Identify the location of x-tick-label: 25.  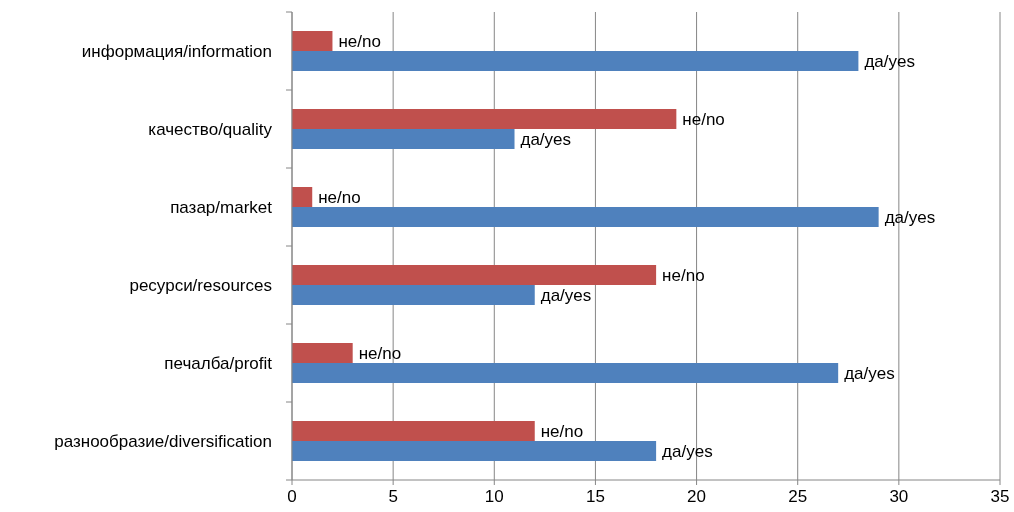
(798, 496).